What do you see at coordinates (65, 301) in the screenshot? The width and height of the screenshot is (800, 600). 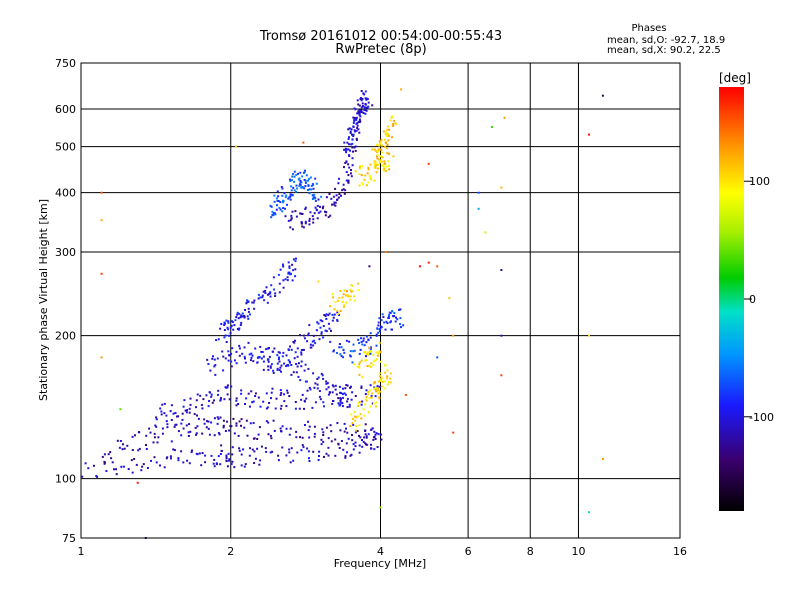 I see `y-tick-labels: 75 100 200 300 400 500 600 750` at bounding box center [65, 301].